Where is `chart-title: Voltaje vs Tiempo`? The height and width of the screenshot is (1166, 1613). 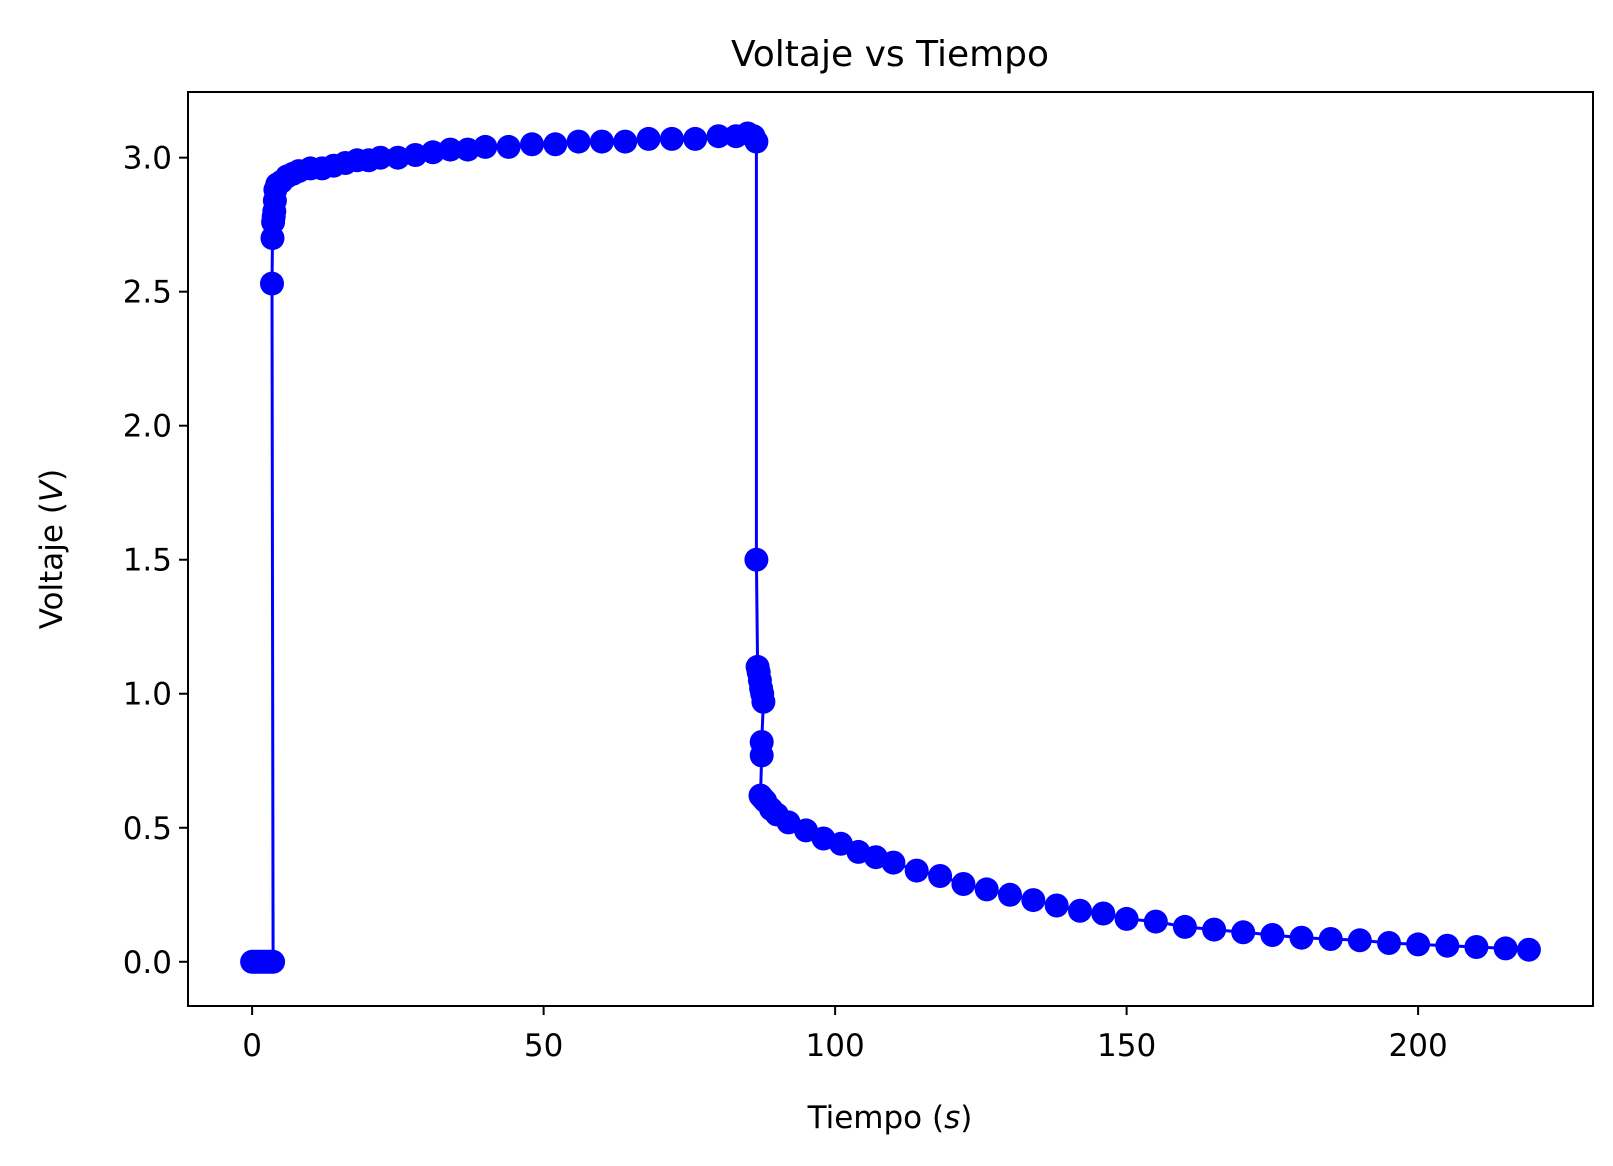
chart-title: Voltaje vs Tiempo is located at coordinates (890, 54).